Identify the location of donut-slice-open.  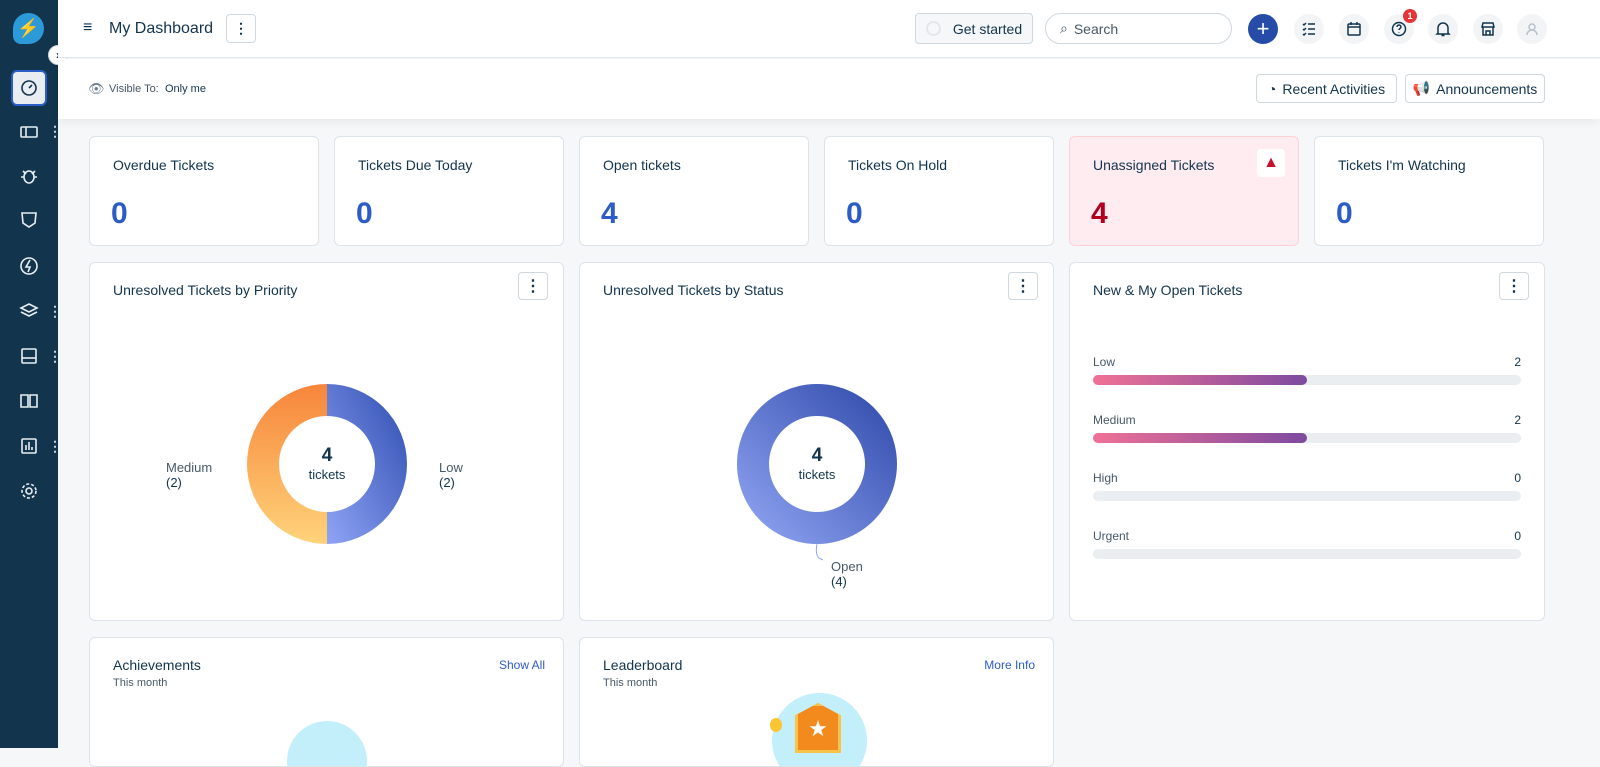
(817, 464).